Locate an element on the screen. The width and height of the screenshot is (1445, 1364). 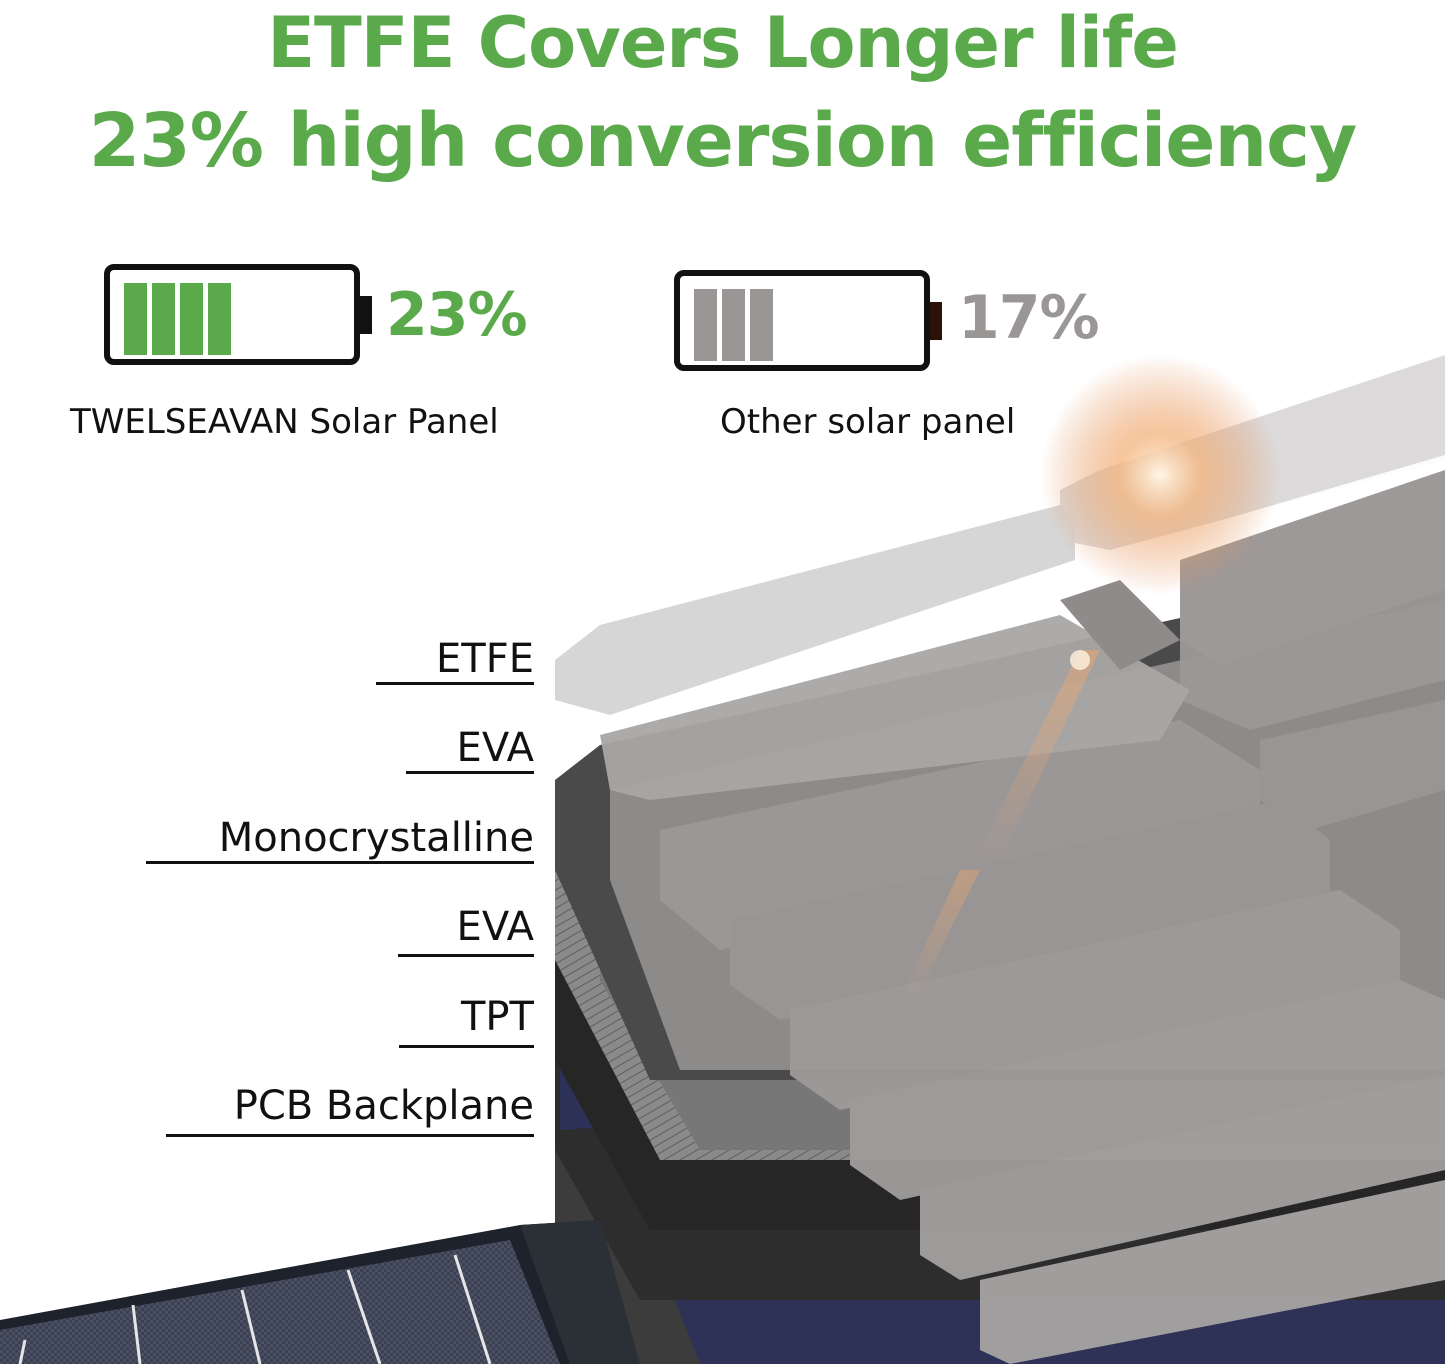
efficiency-percent-ours: 23% is located at coordinates (457, 315).